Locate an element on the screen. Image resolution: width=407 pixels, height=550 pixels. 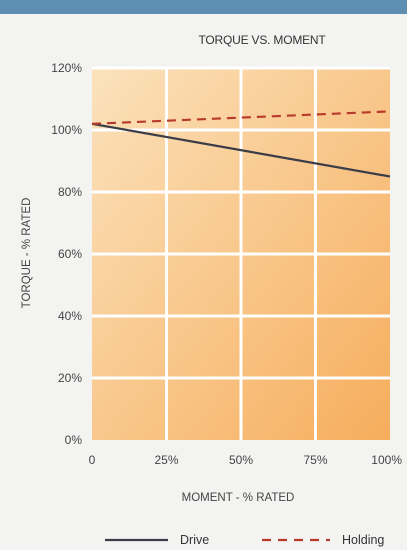
series-lines is located at coordinates (241, 144).